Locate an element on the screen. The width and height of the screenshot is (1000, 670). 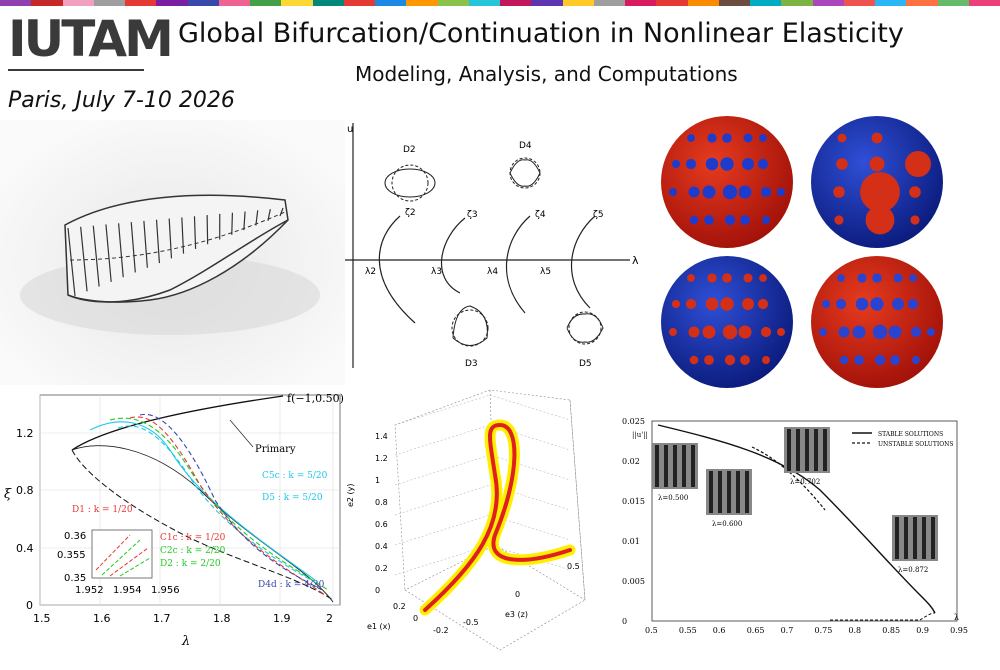
x-tick-label: 1.6 is located at coordinates (102, 618).